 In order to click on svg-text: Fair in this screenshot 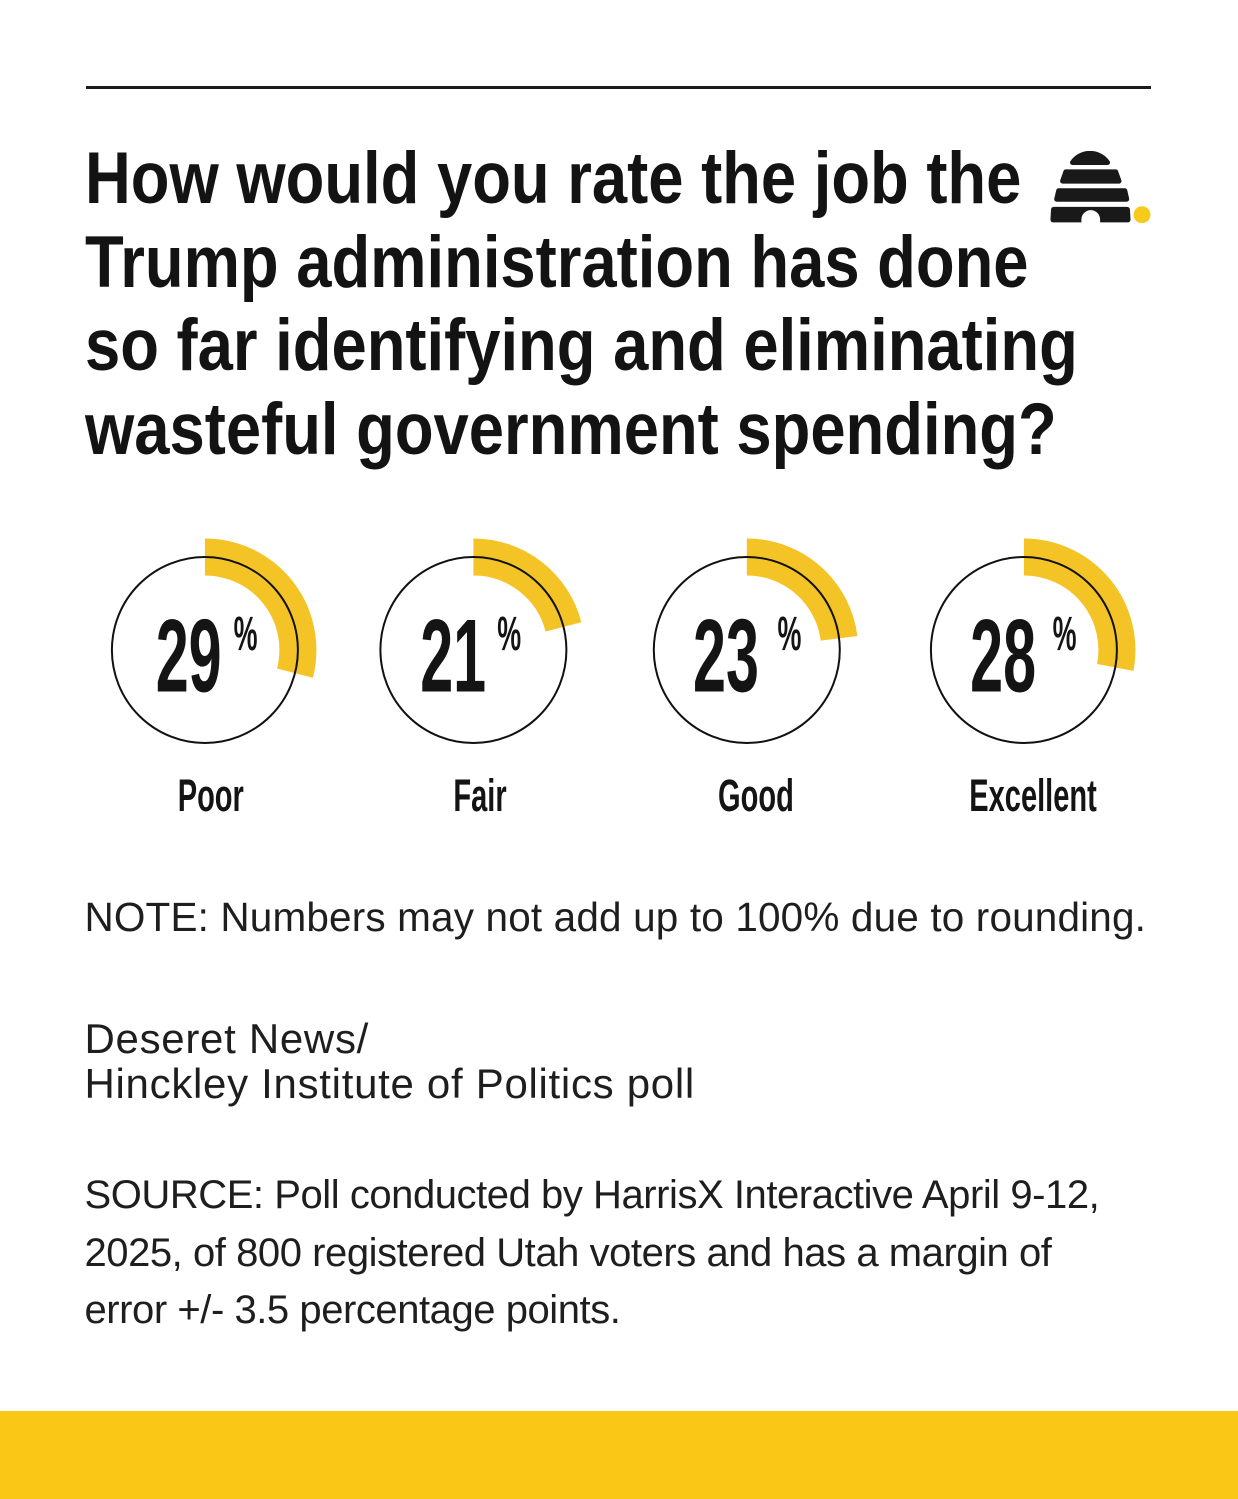, I will do `click(479, 797)`.